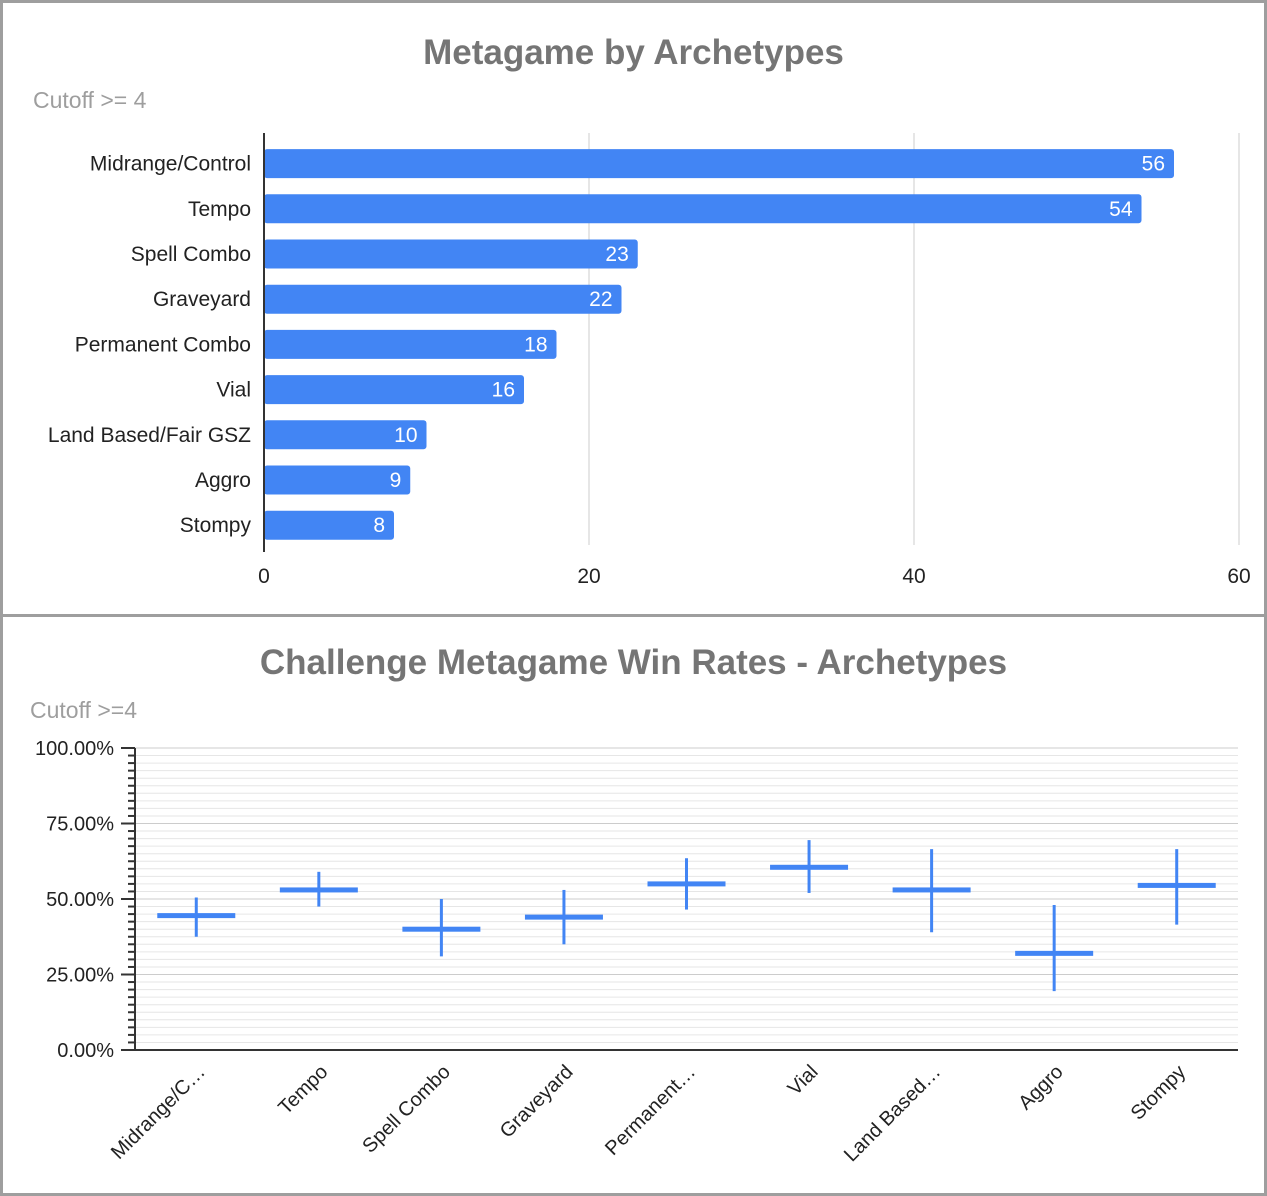 The width and height of the screenshot is (1267, 1196). What do you see at coordinates (170, 164) in the screenshot?
I see `bar-category-label: Midrange/Control` at bounding box center [170, 164].